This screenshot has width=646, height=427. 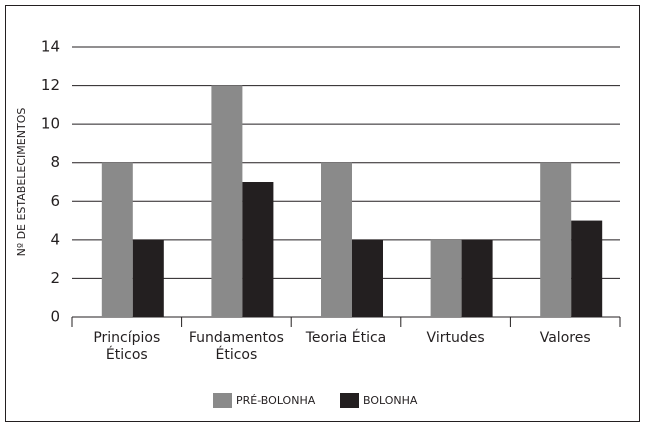 What do you see at coordinates (55, 278) in the screenshot?
I see `y-tick-label: 2` at bounding box center [55, 278].